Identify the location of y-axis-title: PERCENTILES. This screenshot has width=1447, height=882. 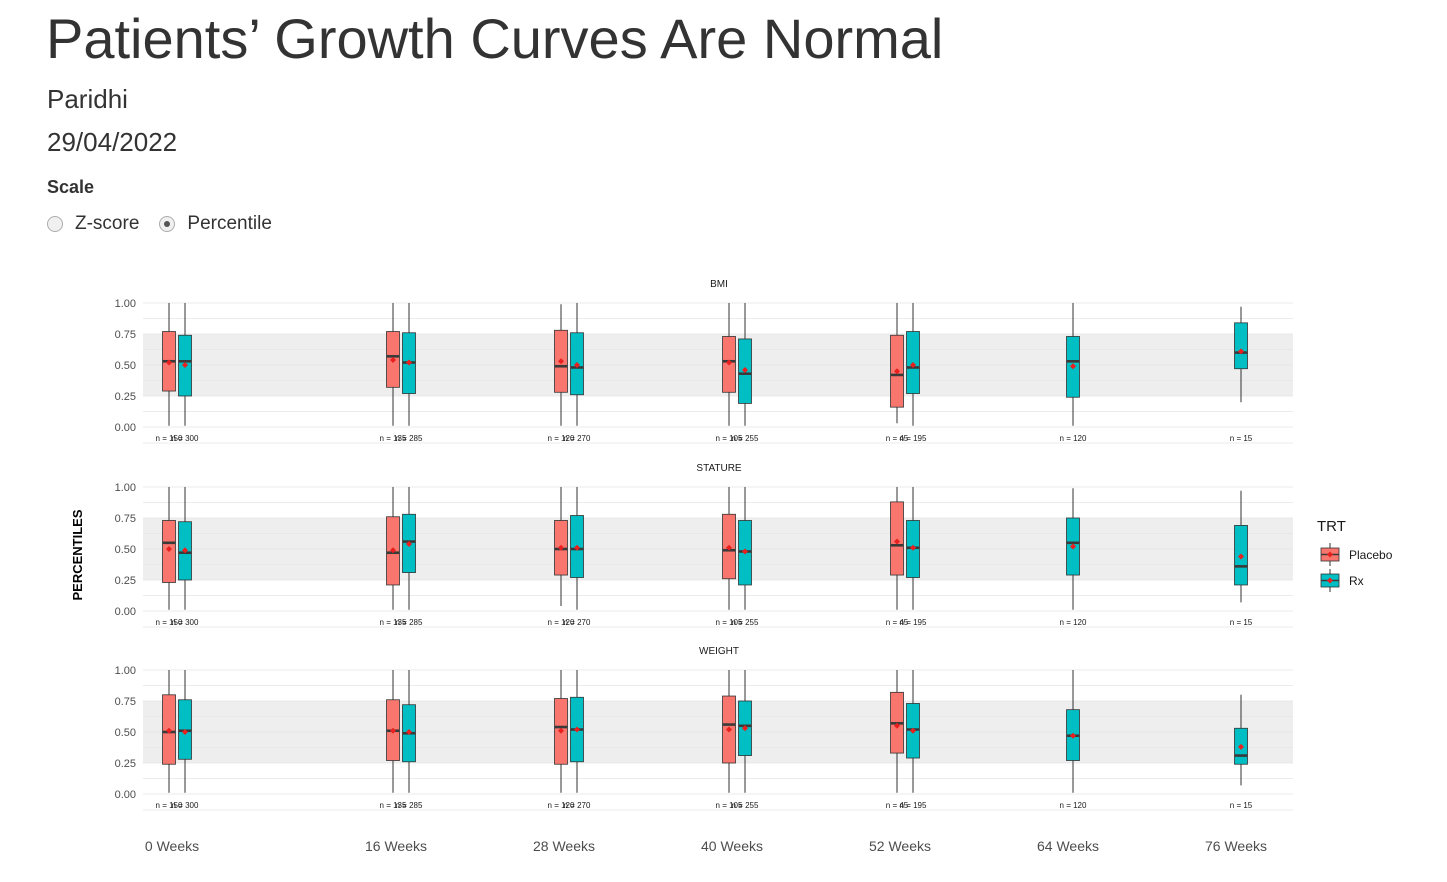
(77, 554).